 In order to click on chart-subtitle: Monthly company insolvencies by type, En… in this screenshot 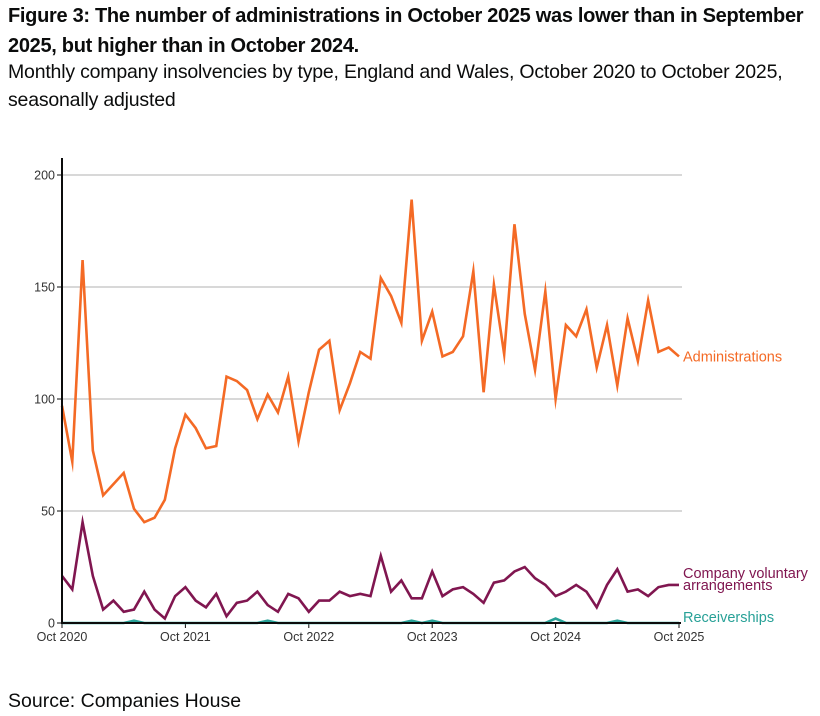, I will do `click(395, 86)`.